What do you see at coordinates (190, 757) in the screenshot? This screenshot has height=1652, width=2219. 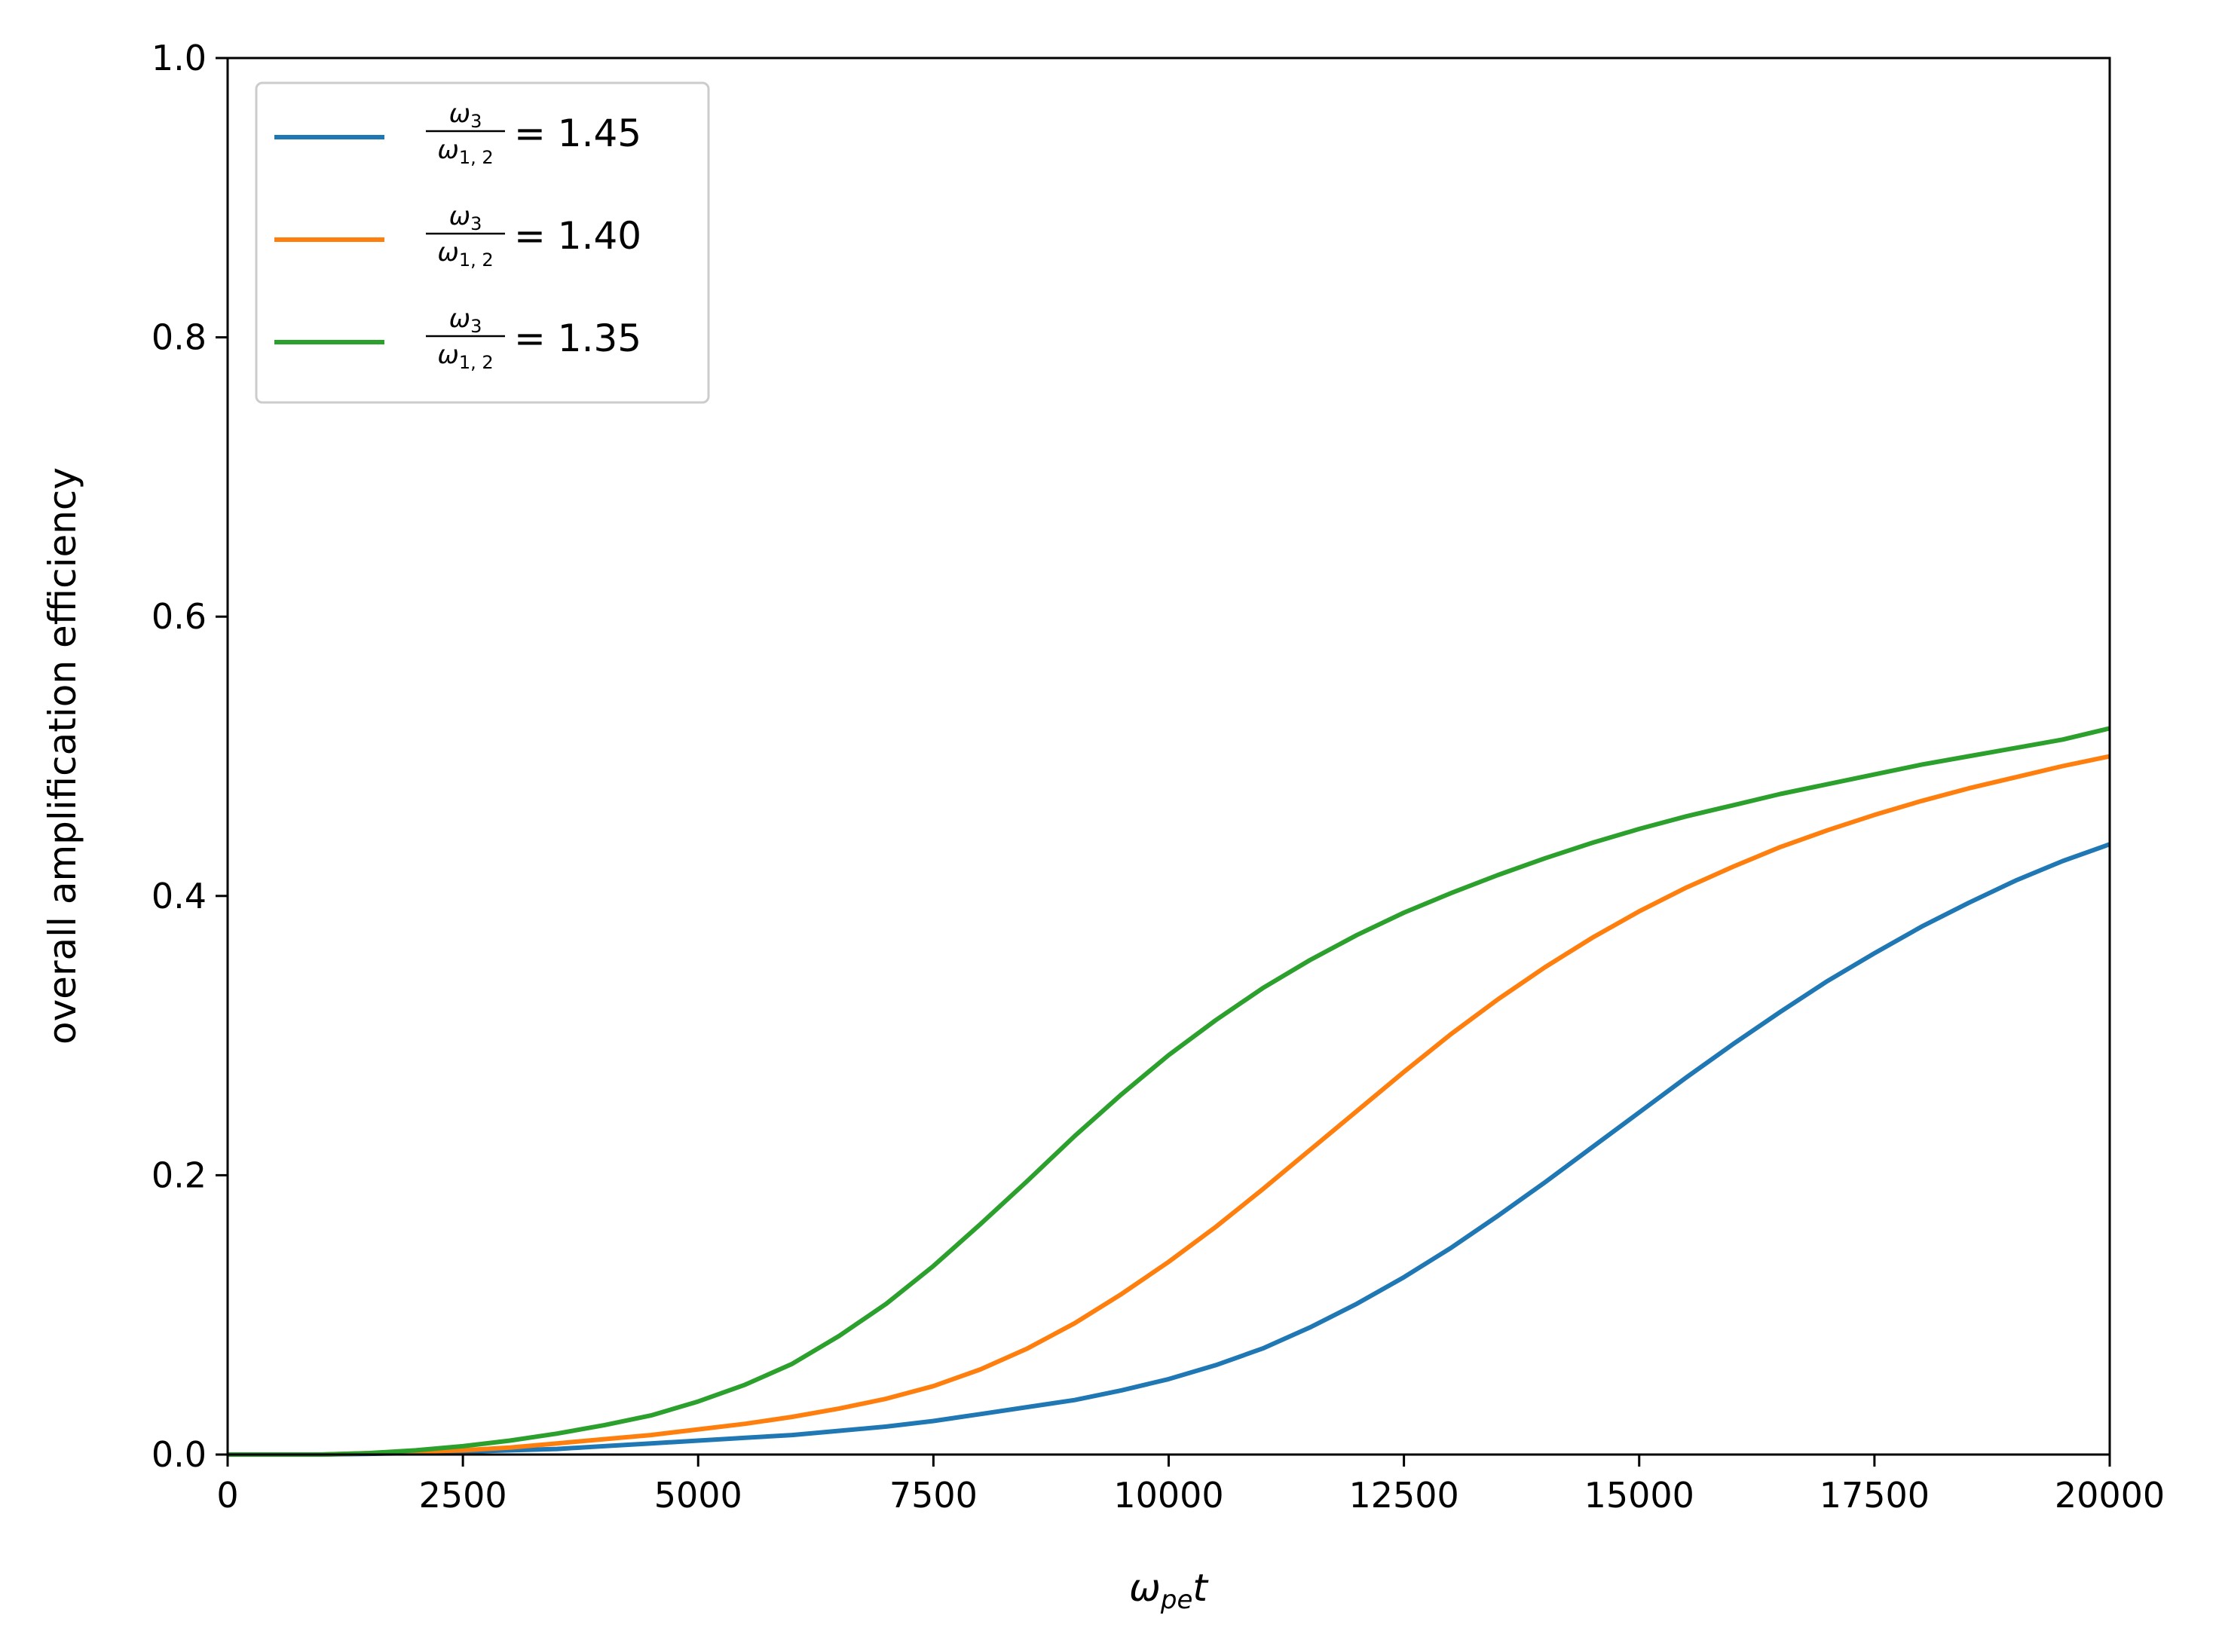 I see `y-axis-ticks: 0.0 0.2 0.4 0.6 0.8 1.0` at bounding box center [190, 757].